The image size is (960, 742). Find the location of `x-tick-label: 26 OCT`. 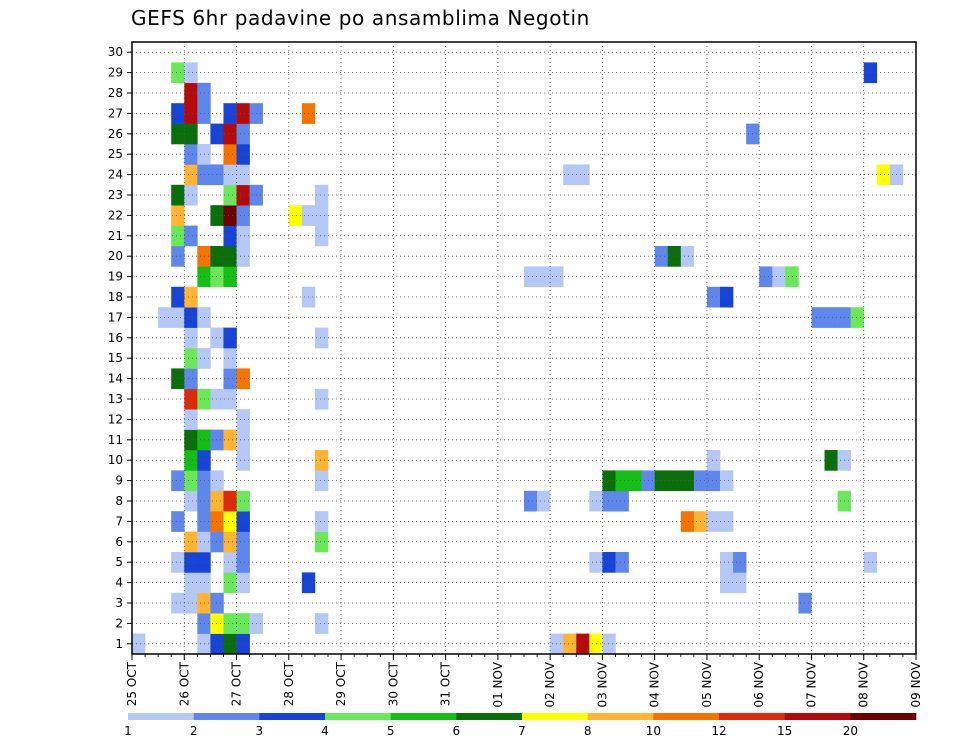

x-tick-label: 26 OCT is located at coordinates (184, 683).